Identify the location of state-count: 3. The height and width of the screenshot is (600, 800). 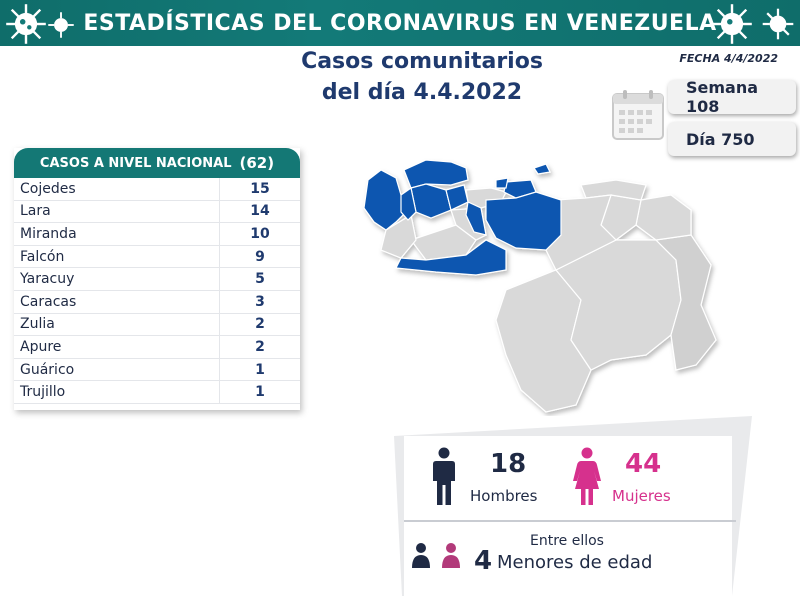
(260, 301).